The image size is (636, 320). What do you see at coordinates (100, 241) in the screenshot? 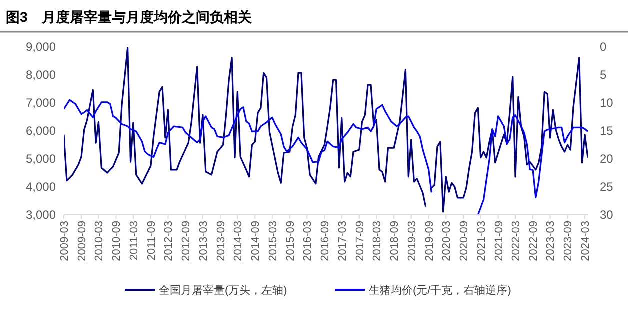
I see `x-tick-label: 2010-03` at bounding box center [100, 241].